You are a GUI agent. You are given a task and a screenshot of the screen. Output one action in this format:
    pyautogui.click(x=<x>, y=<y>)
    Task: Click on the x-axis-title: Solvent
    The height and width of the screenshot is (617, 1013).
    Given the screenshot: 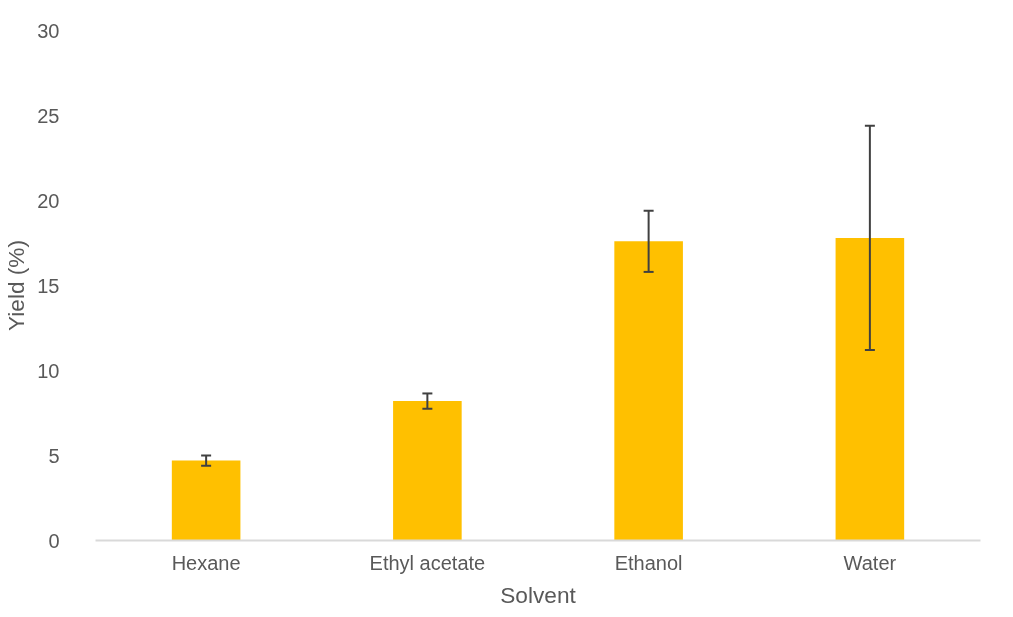 What is the action you would take?
    pyautogui.click(x=538, y=594)
    